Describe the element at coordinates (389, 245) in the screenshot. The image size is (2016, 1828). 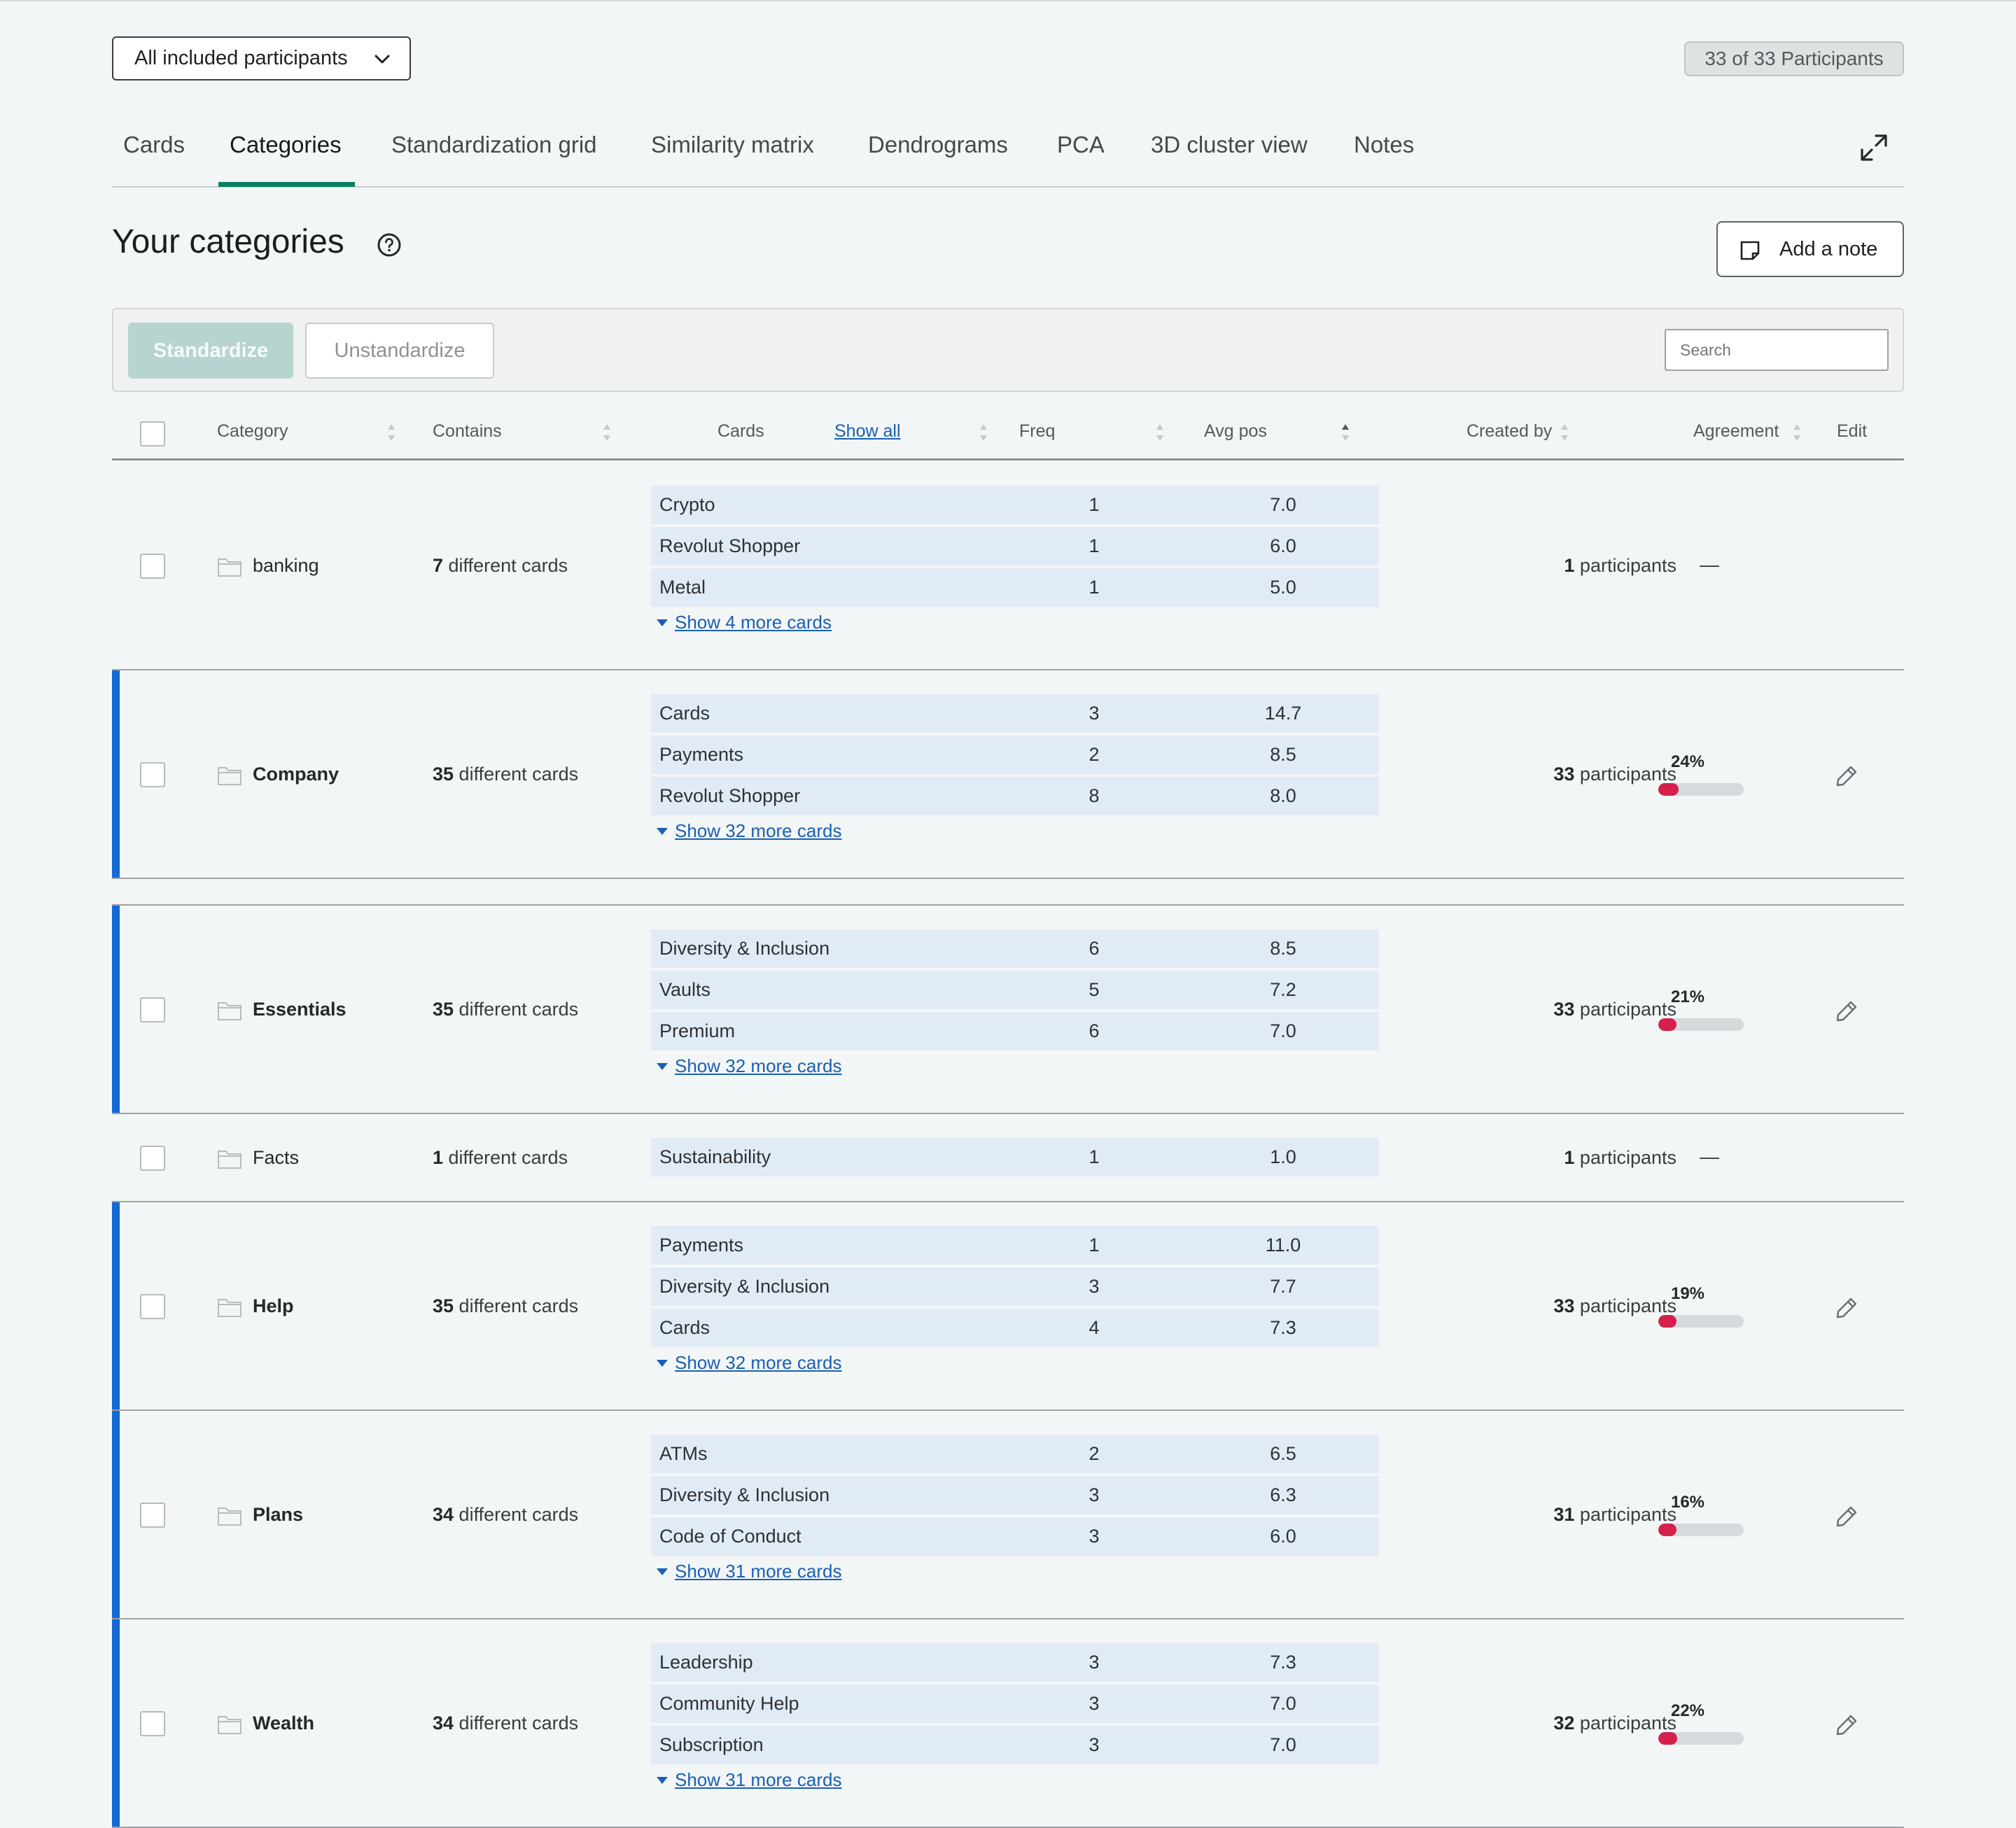
I see `help-icon` at that location.